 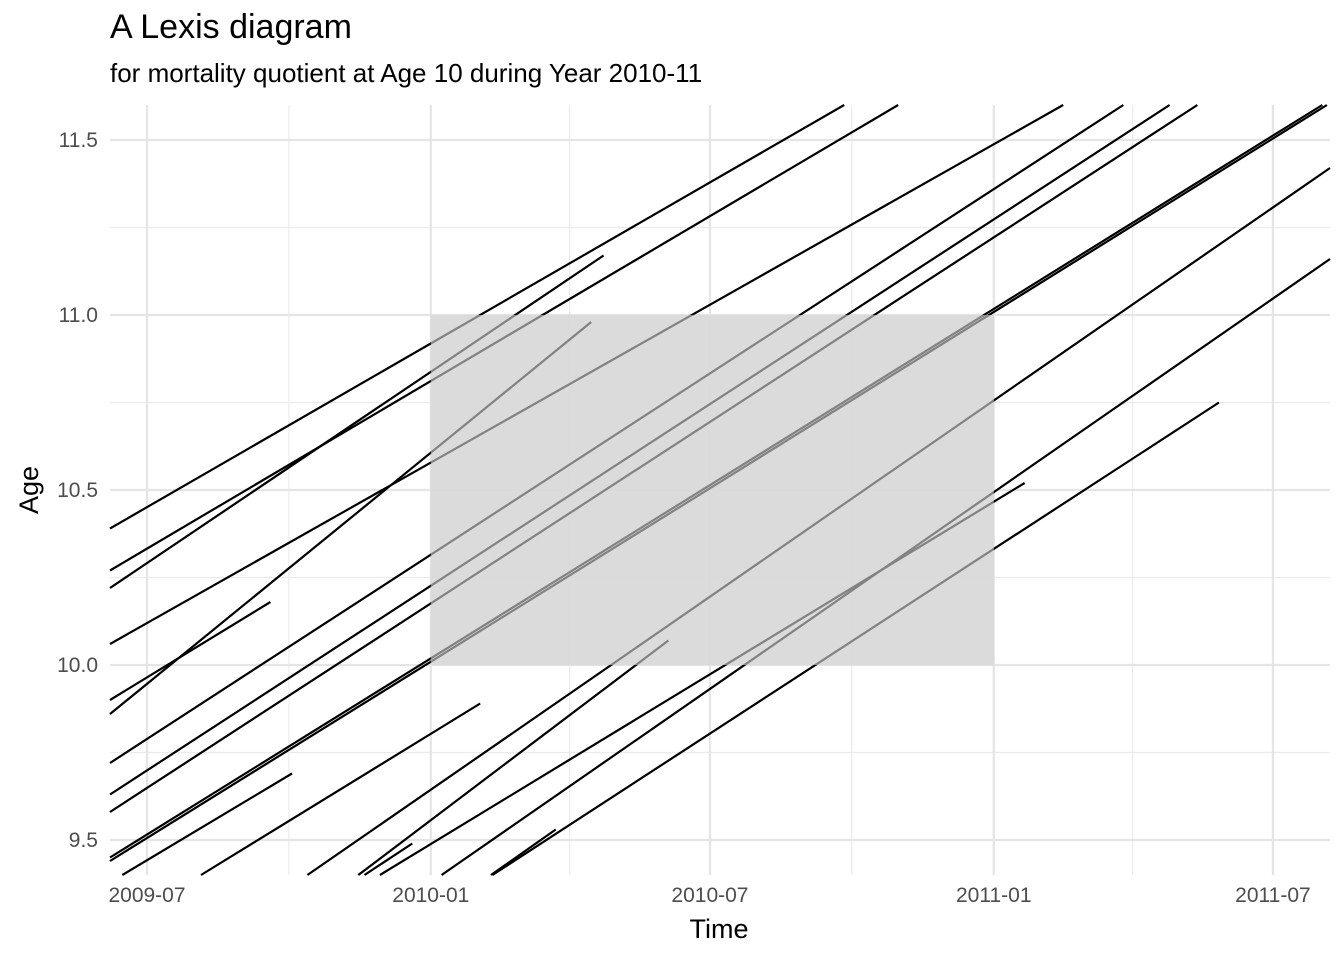 I want to click on y-tick-label: 11.0, so click(x=78, y=315).